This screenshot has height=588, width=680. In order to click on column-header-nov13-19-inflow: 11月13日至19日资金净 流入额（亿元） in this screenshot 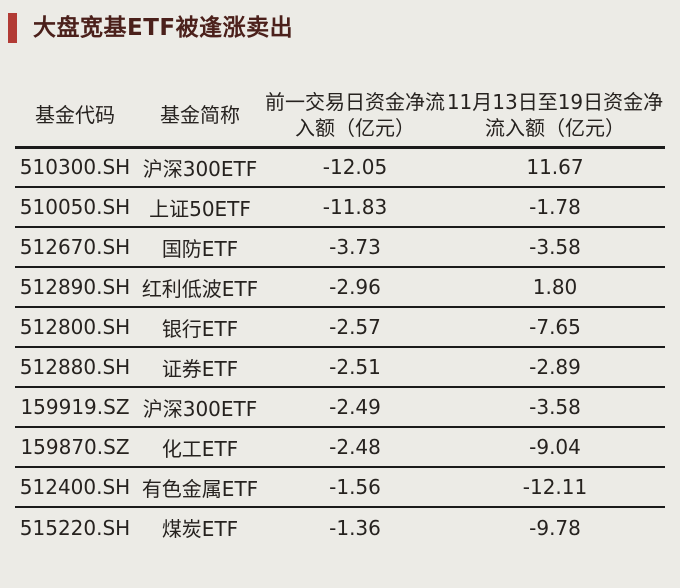, I will do `click(555, 116)`.